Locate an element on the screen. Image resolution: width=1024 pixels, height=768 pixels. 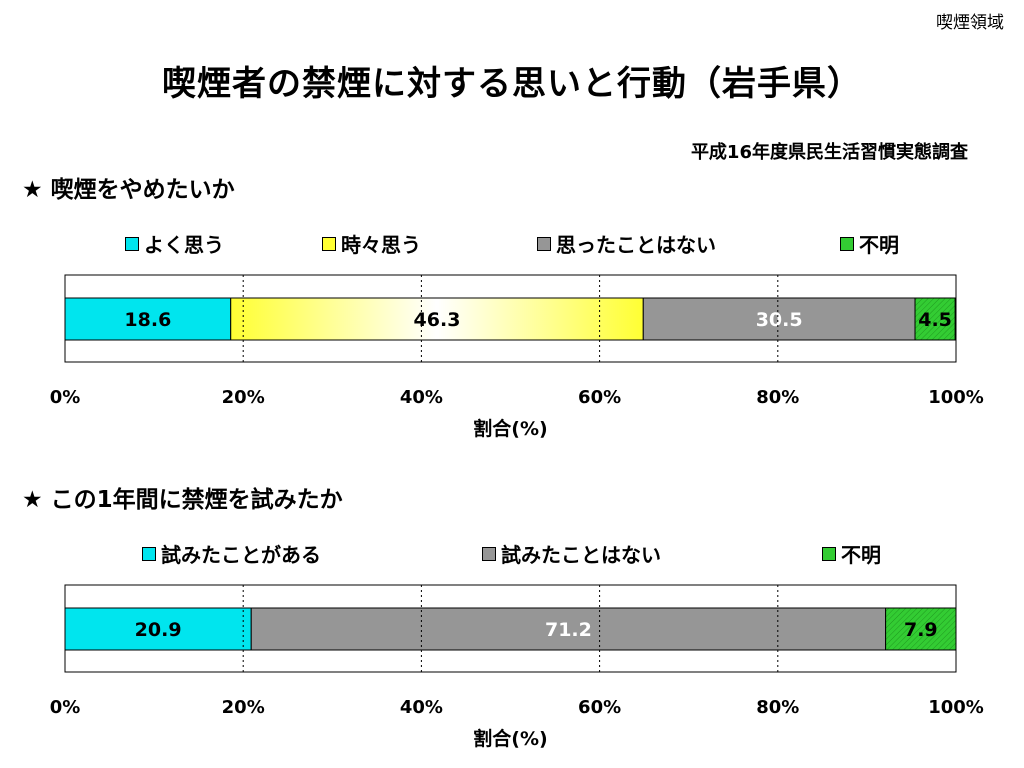
data-label-1: 18.6 is located at coordinates (147, 320).